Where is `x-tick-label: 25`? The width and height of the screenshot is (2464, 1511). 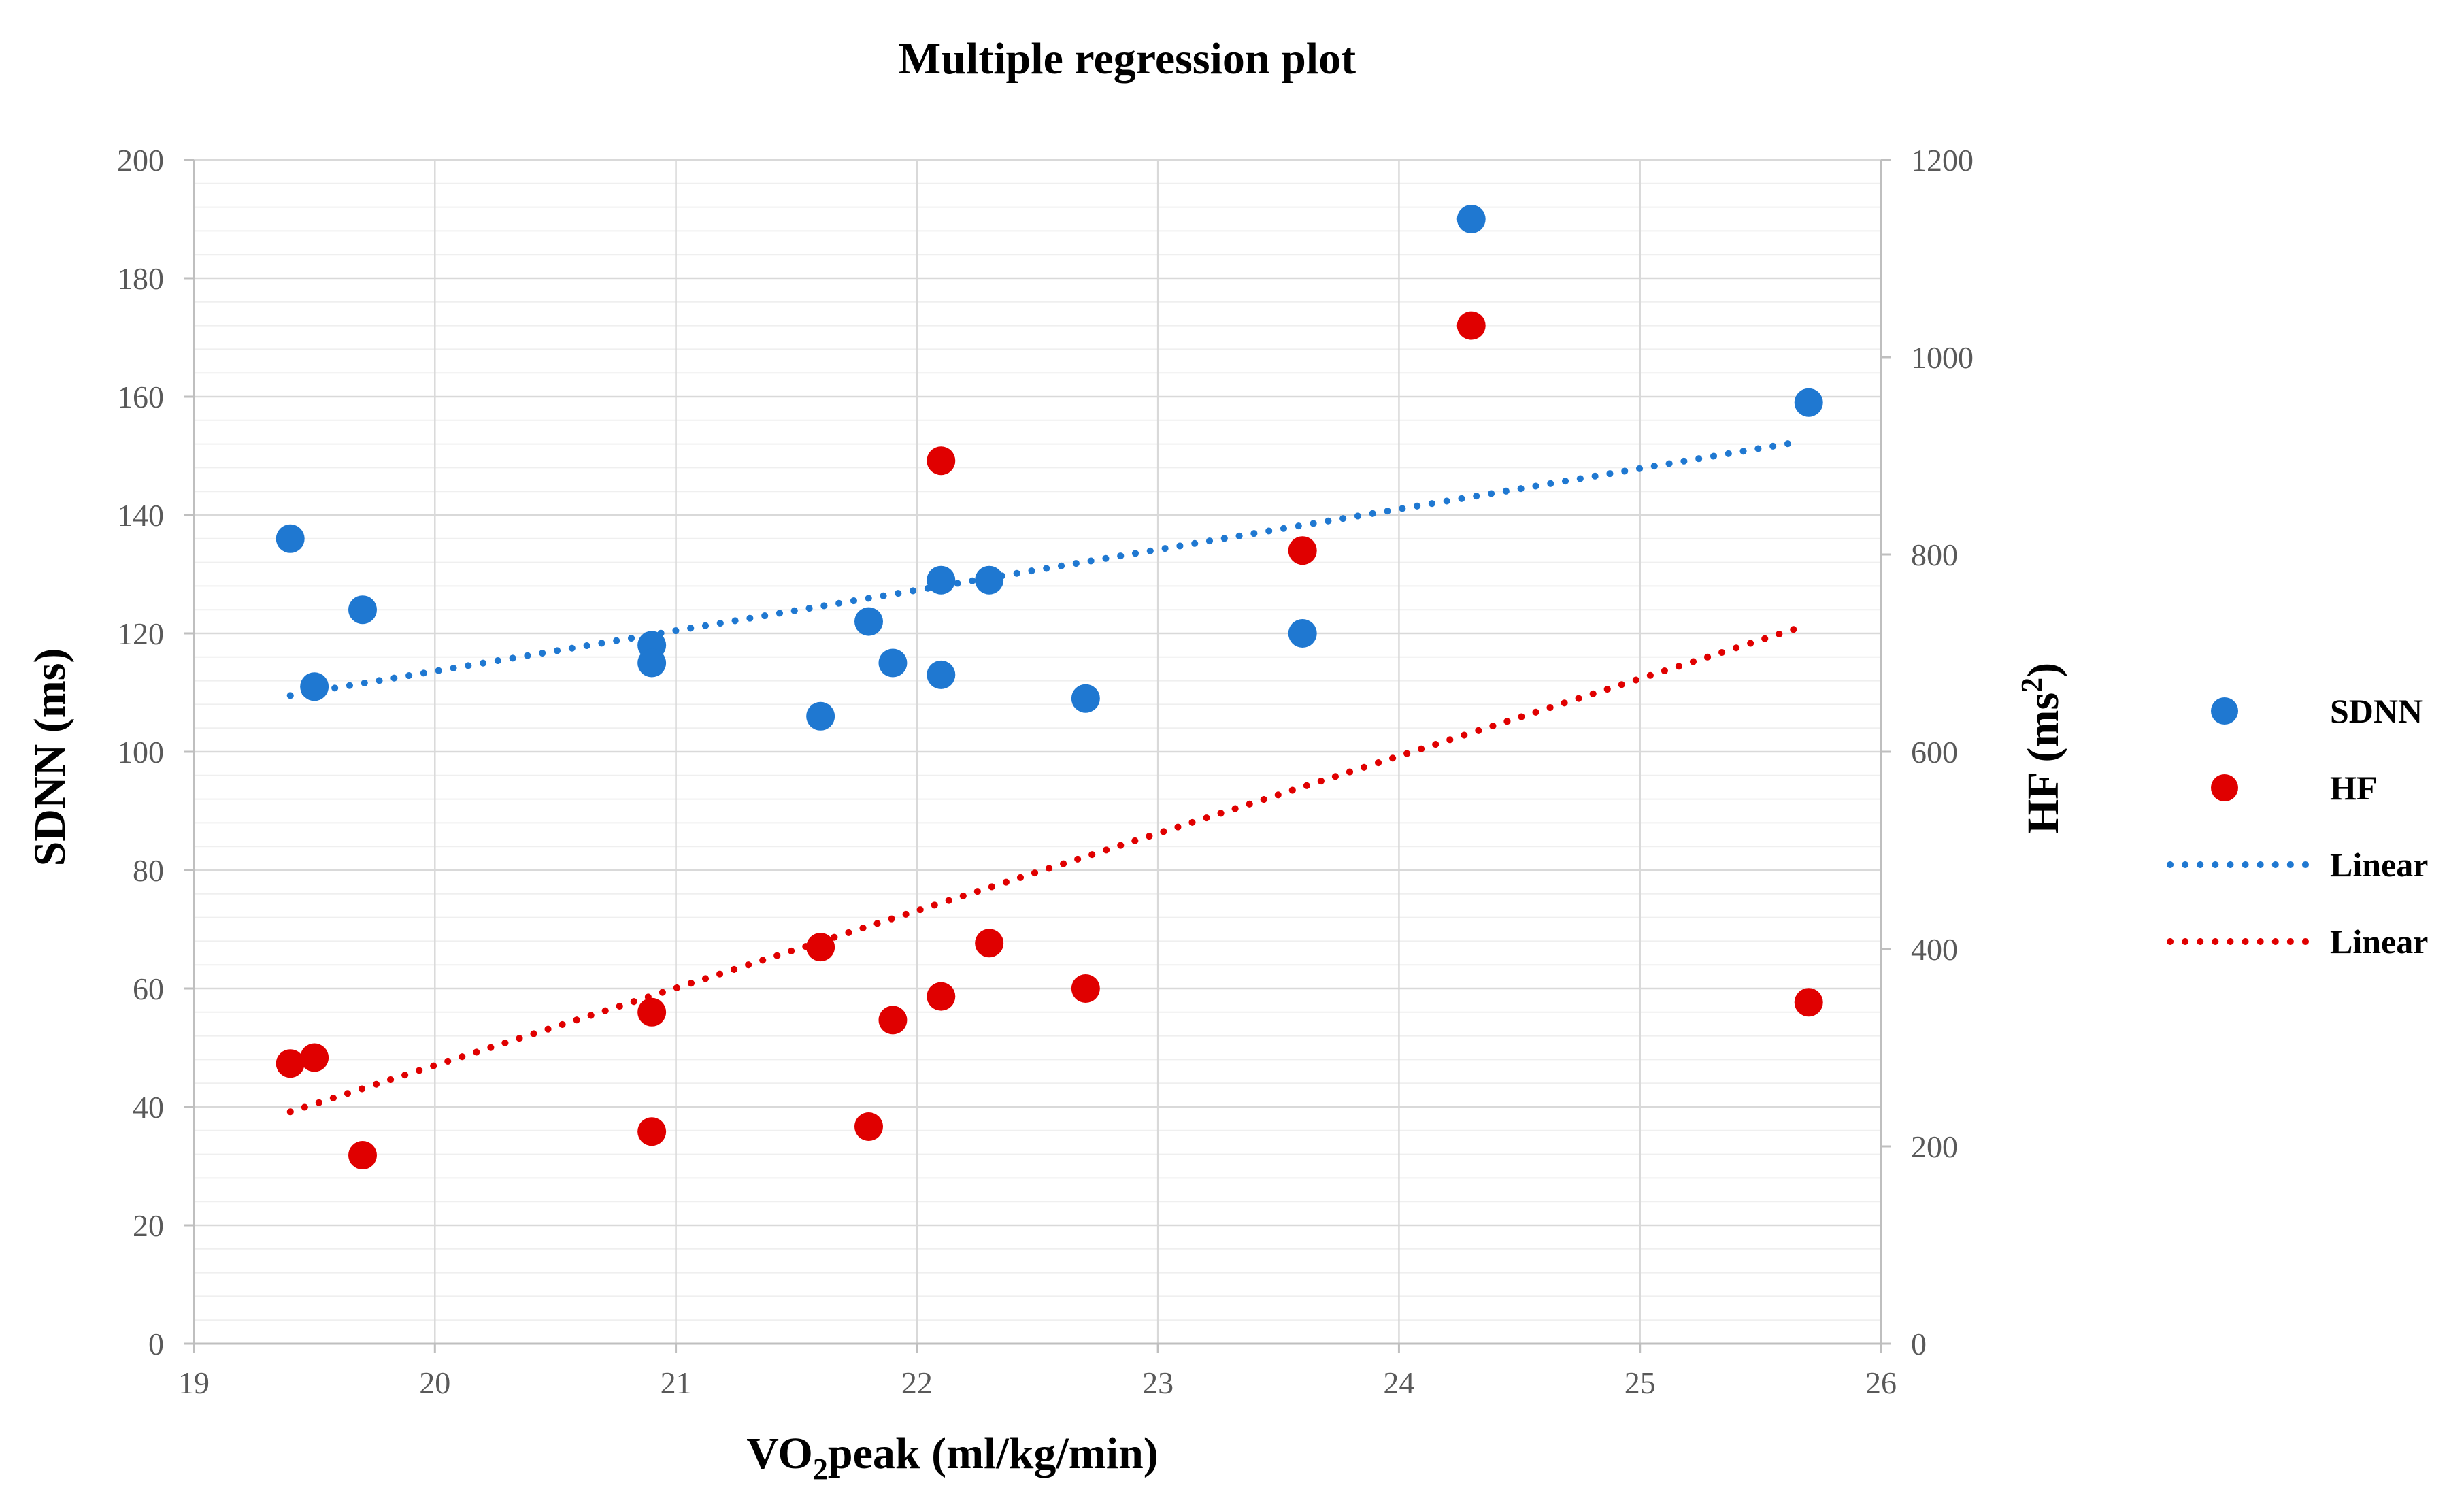
x-tick-label: 25 is located at coordinates (1641, 1382).